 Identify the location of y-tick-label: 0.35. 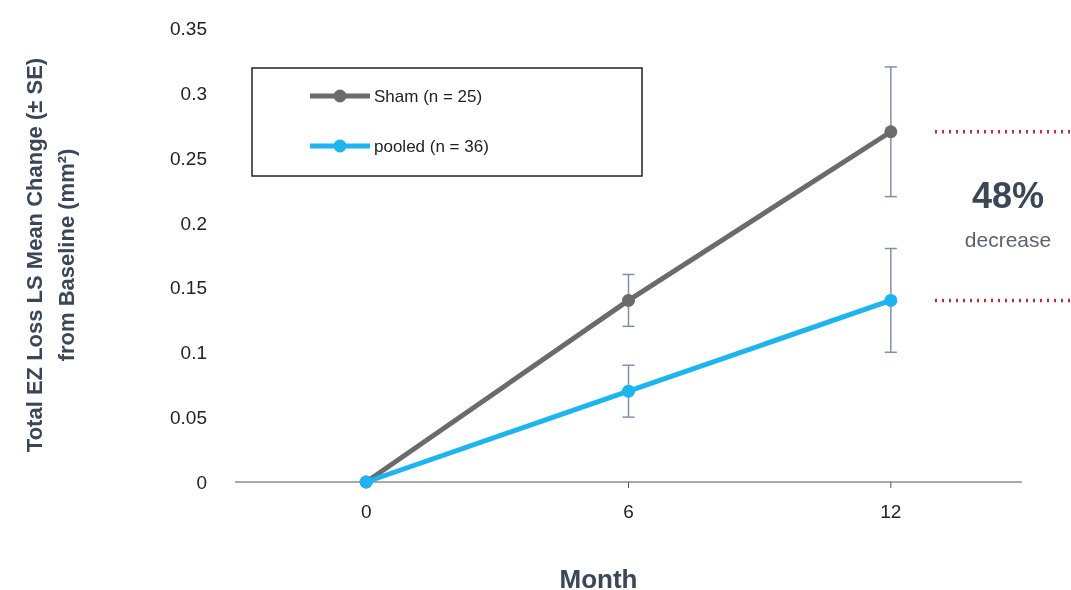
(188, 28).